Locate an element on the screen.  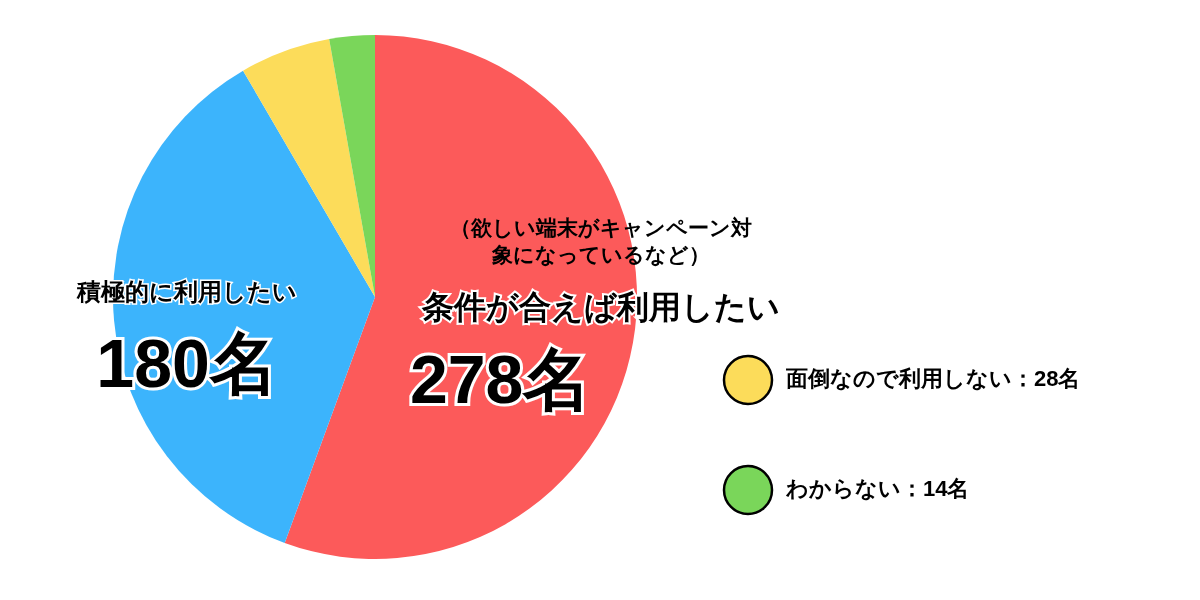
slice-label: 積極的に利用したい is located at coordinates (187, 291).